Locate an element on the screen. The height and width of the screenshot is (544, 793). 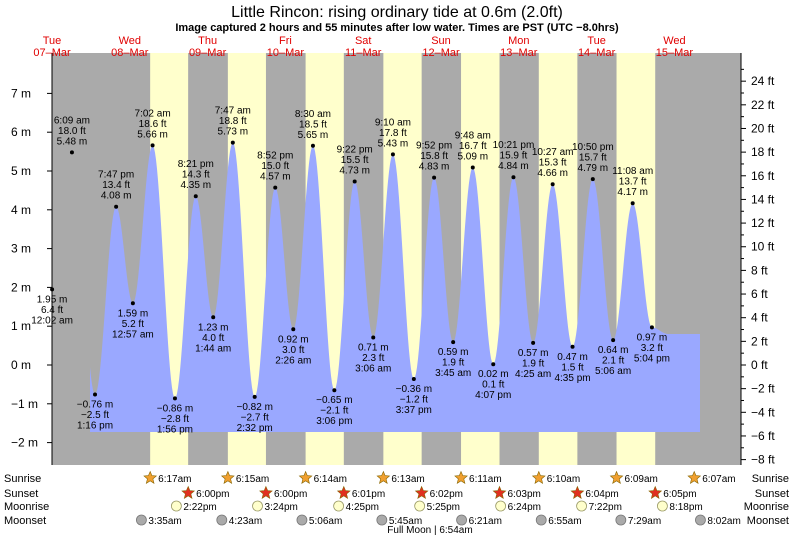
sunset-time: 6:02pm is located at coordinates (446, 494).